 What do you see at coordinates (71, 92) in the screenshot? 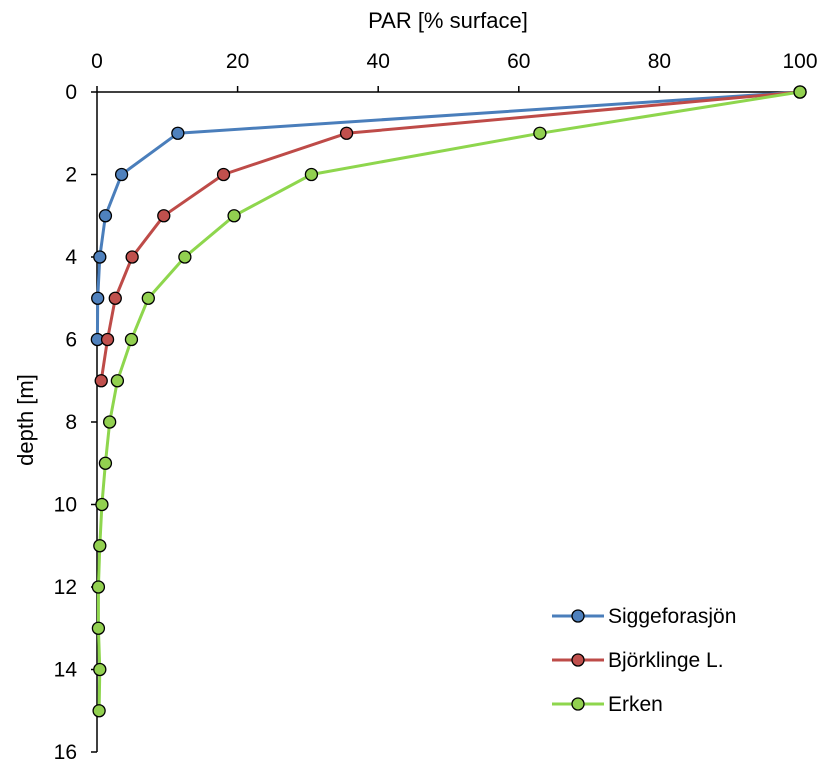
I see `y-tick-label: 0` at bounding box center [71, 92].